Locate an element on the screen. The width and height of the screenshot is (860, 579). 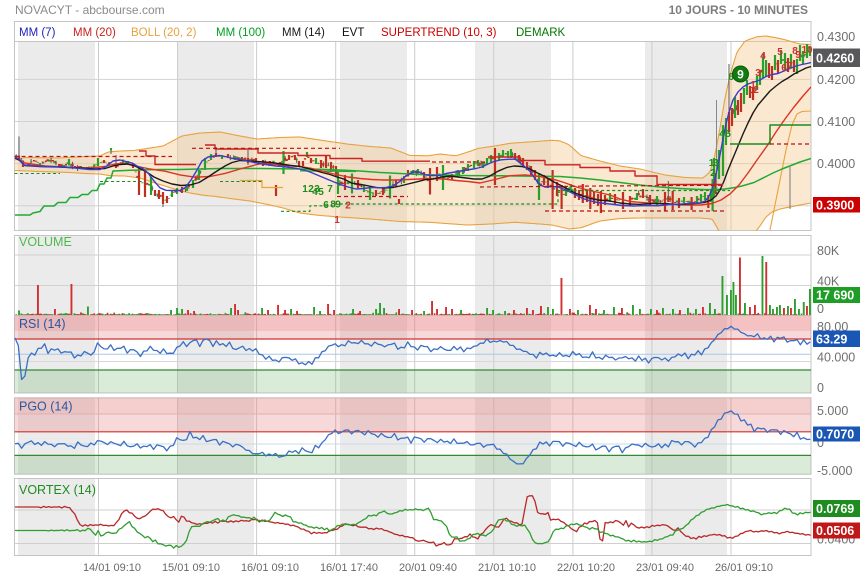
svg-text: SUPERTREND (10, 3) is located at coordinates (439, 33).